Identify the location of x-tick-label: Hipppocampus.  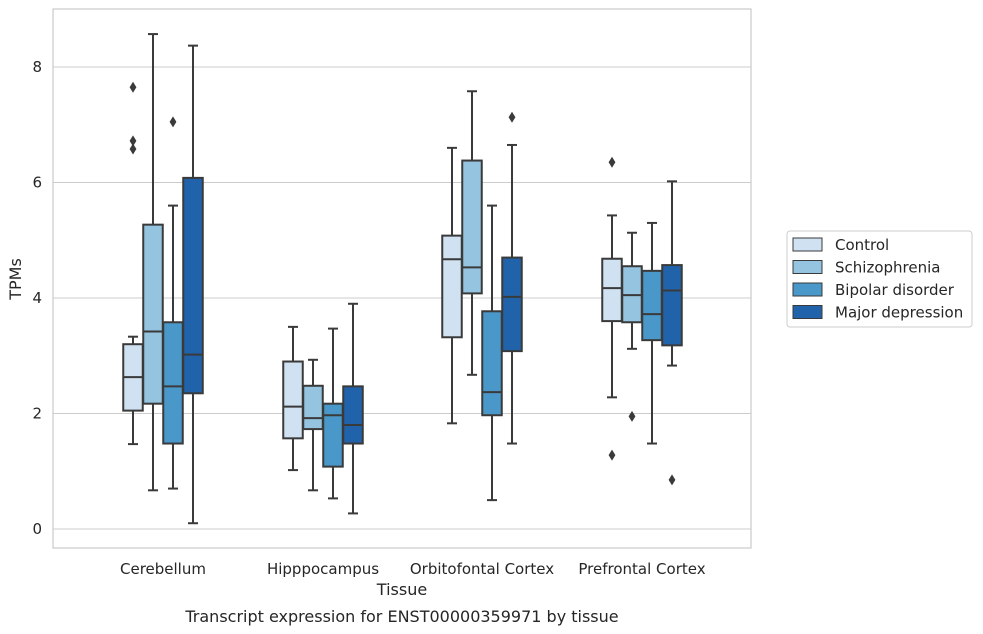
(323, 569).